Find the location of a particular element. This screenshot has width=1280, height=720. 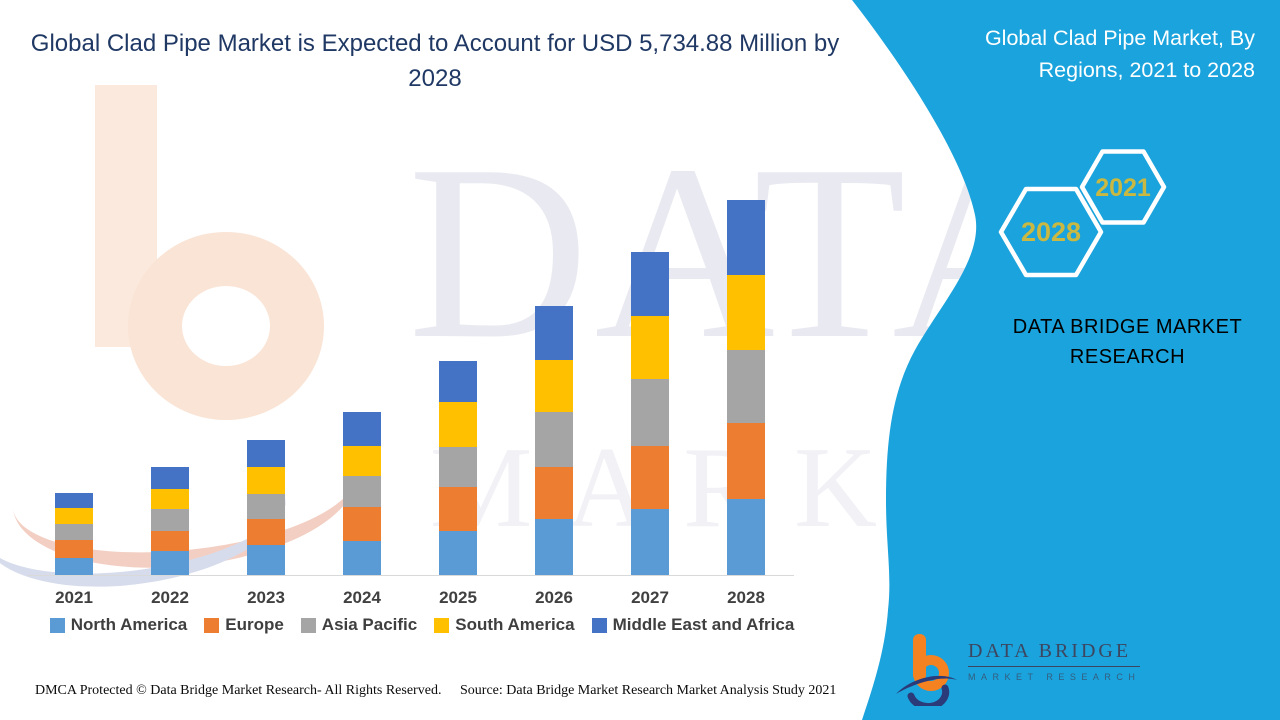

panel-brand-line2: RESEARCH is located at coordinates (1127, 357).